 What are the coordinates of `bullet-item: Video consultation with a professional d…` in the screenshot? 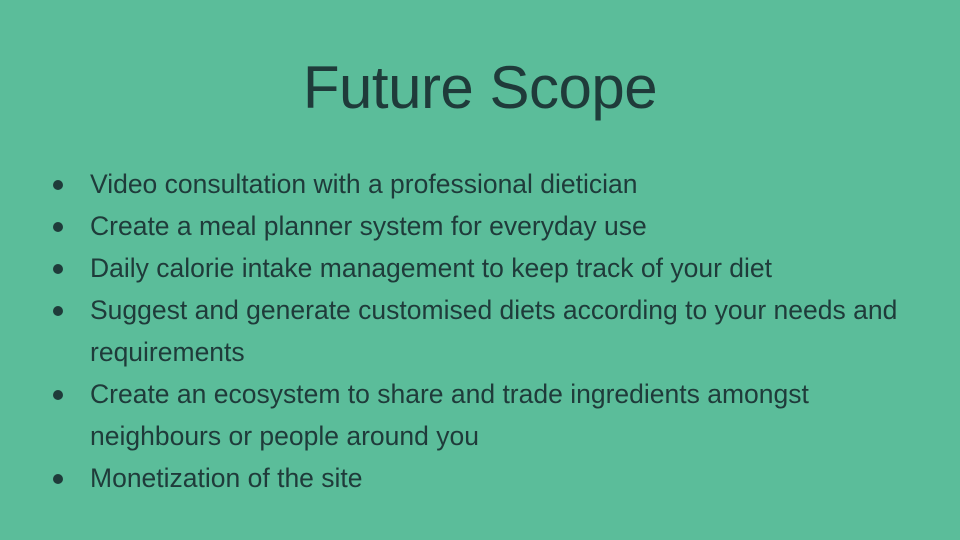 It's located at (490, 184).